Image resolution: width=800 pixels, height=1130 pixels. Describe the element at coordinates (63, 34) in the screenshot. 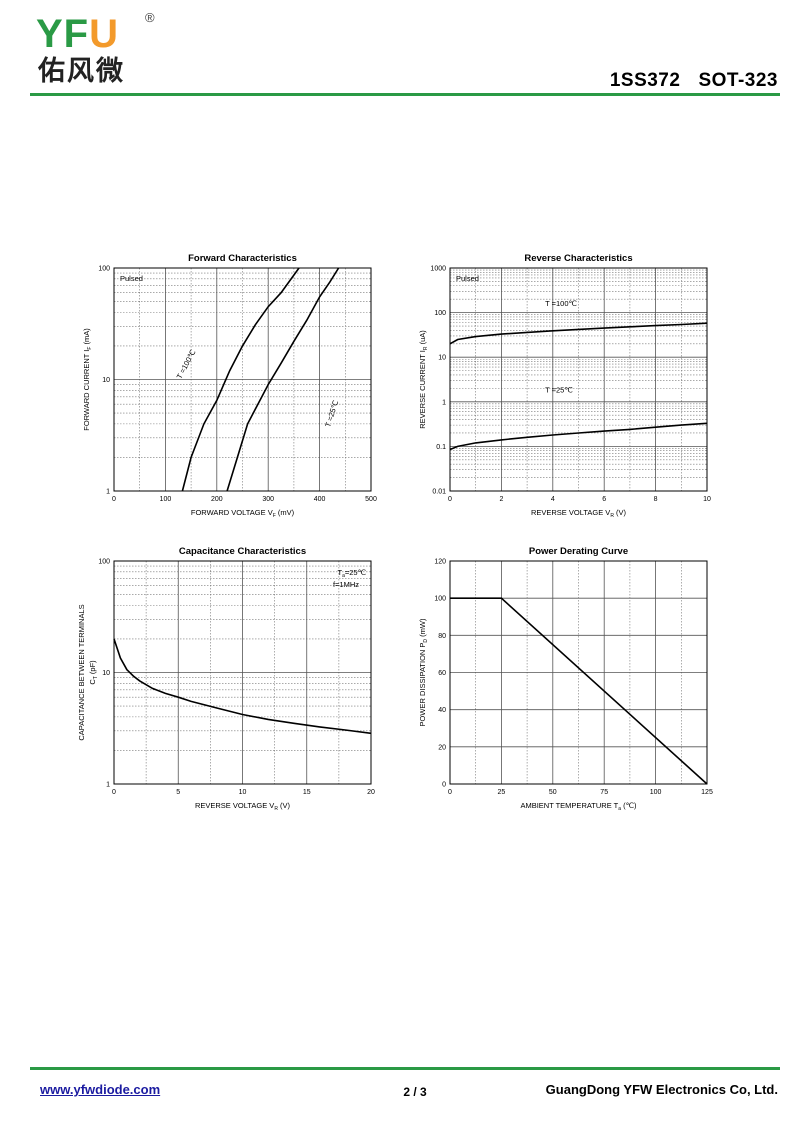

I see `logo-letters-yf: YF` at that location.